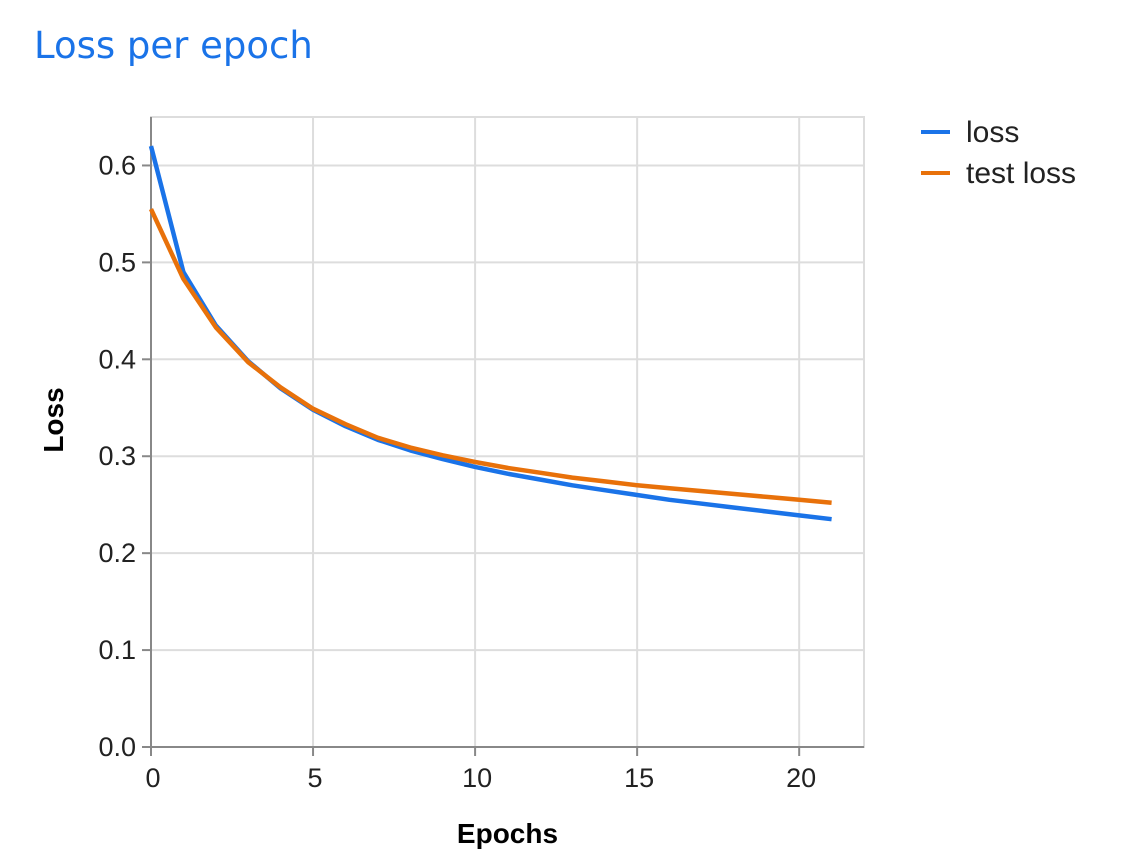 The height and width of the screenshot is (868, 1132). I want to click on y-axis-title: Loss, so click(53, 419).